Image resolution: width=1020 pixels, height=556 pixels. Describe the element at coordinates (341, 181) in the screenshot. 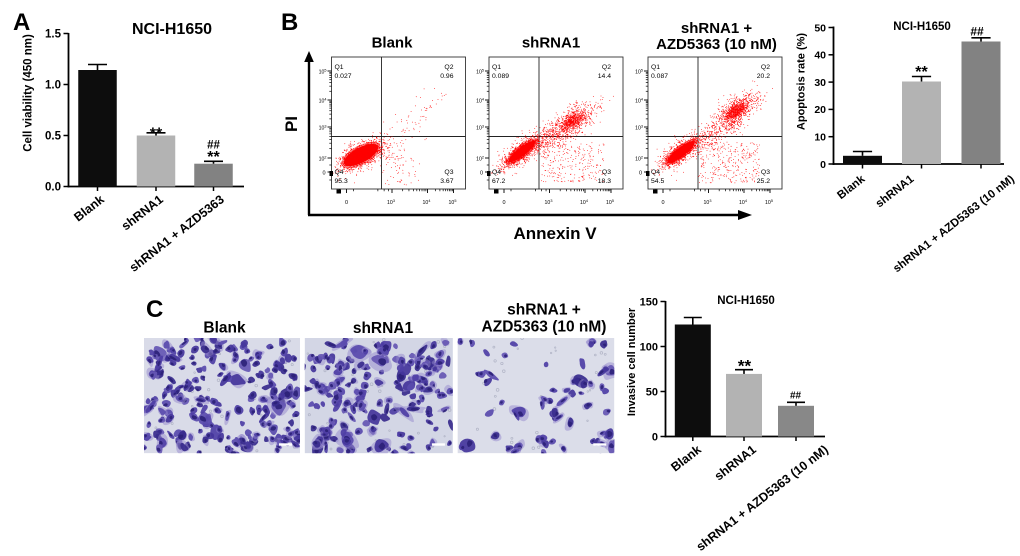

I see `svg-text: 95.3` at that location.